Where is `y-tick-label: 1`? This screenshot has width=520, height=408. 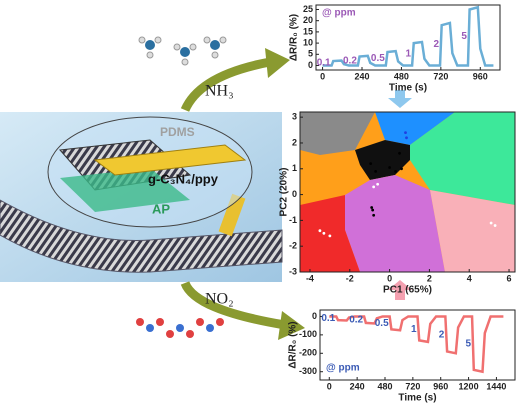 y-tick-label: 1 is located at coordinates (294, 168).